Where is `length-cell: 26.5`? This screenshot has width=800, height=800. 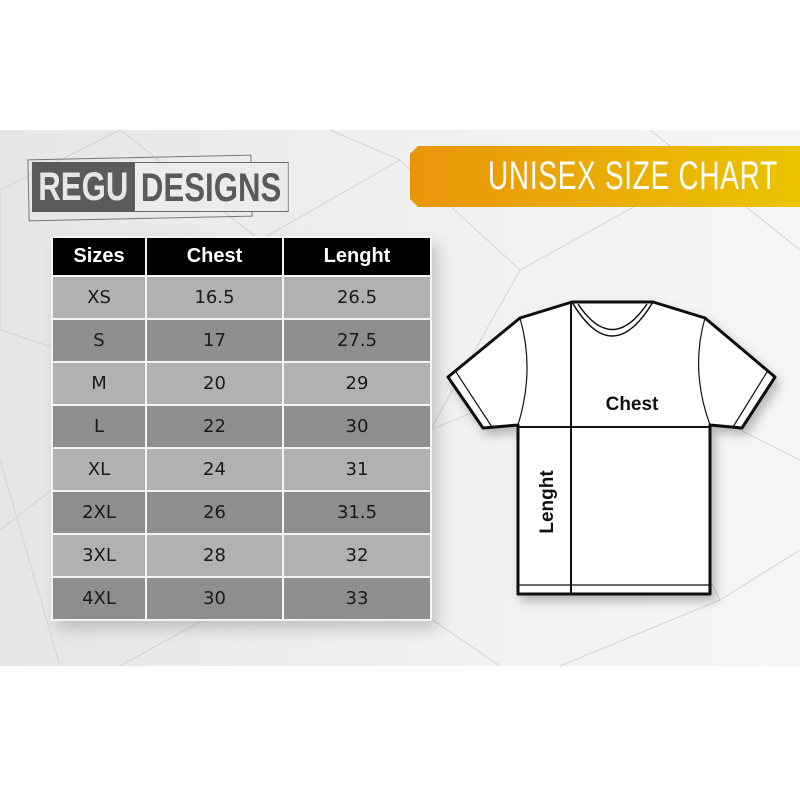 length-cell: 26.5 is located at coordinates (357, 297).